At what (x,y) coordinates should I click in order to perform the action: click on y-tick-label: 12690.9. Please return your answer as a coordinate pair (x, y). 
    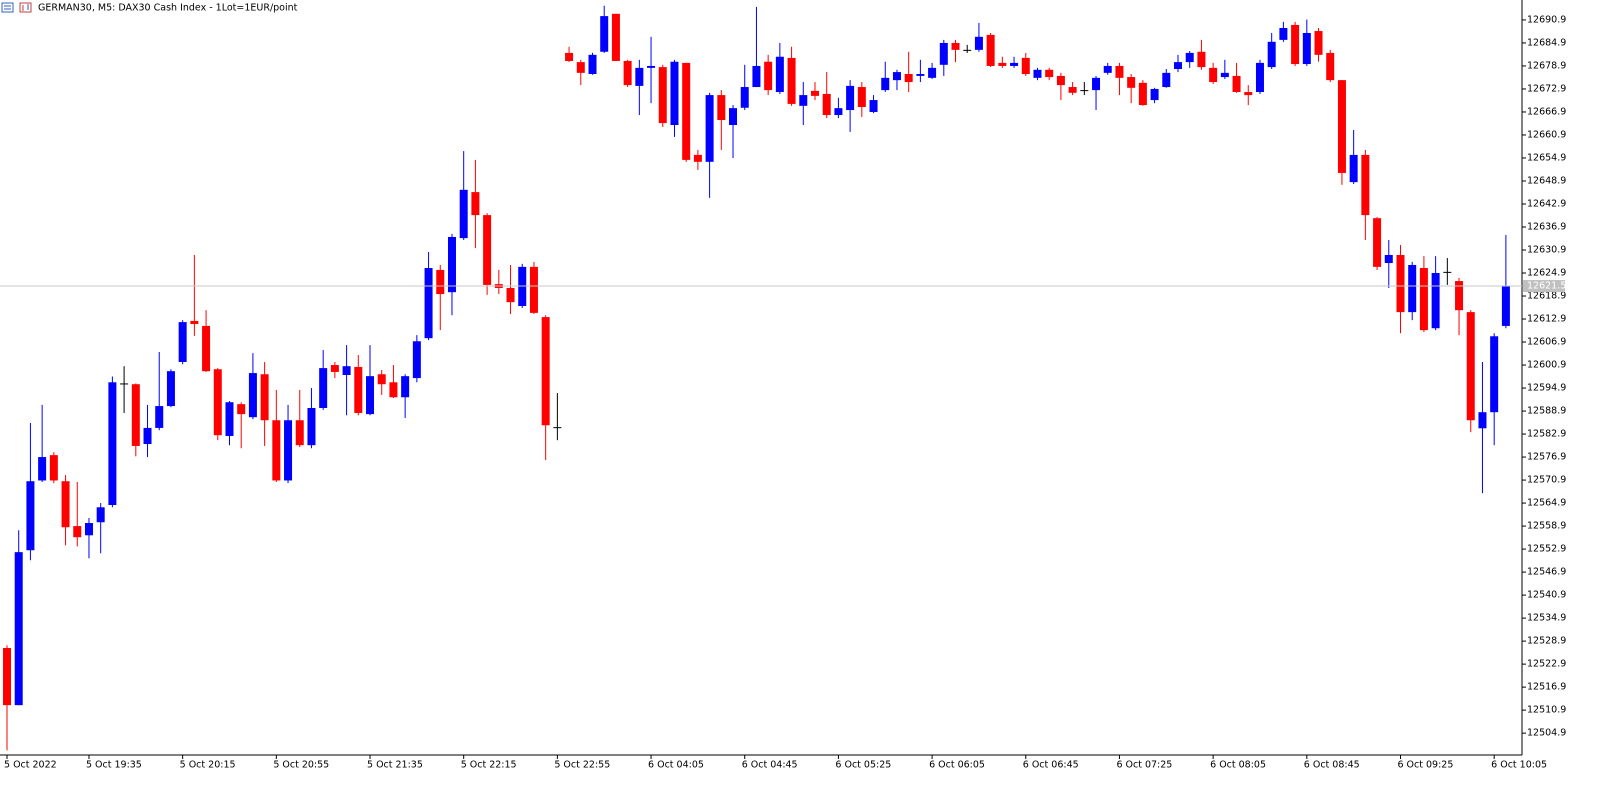
    Looking at the image, I should click on (1546, 19).